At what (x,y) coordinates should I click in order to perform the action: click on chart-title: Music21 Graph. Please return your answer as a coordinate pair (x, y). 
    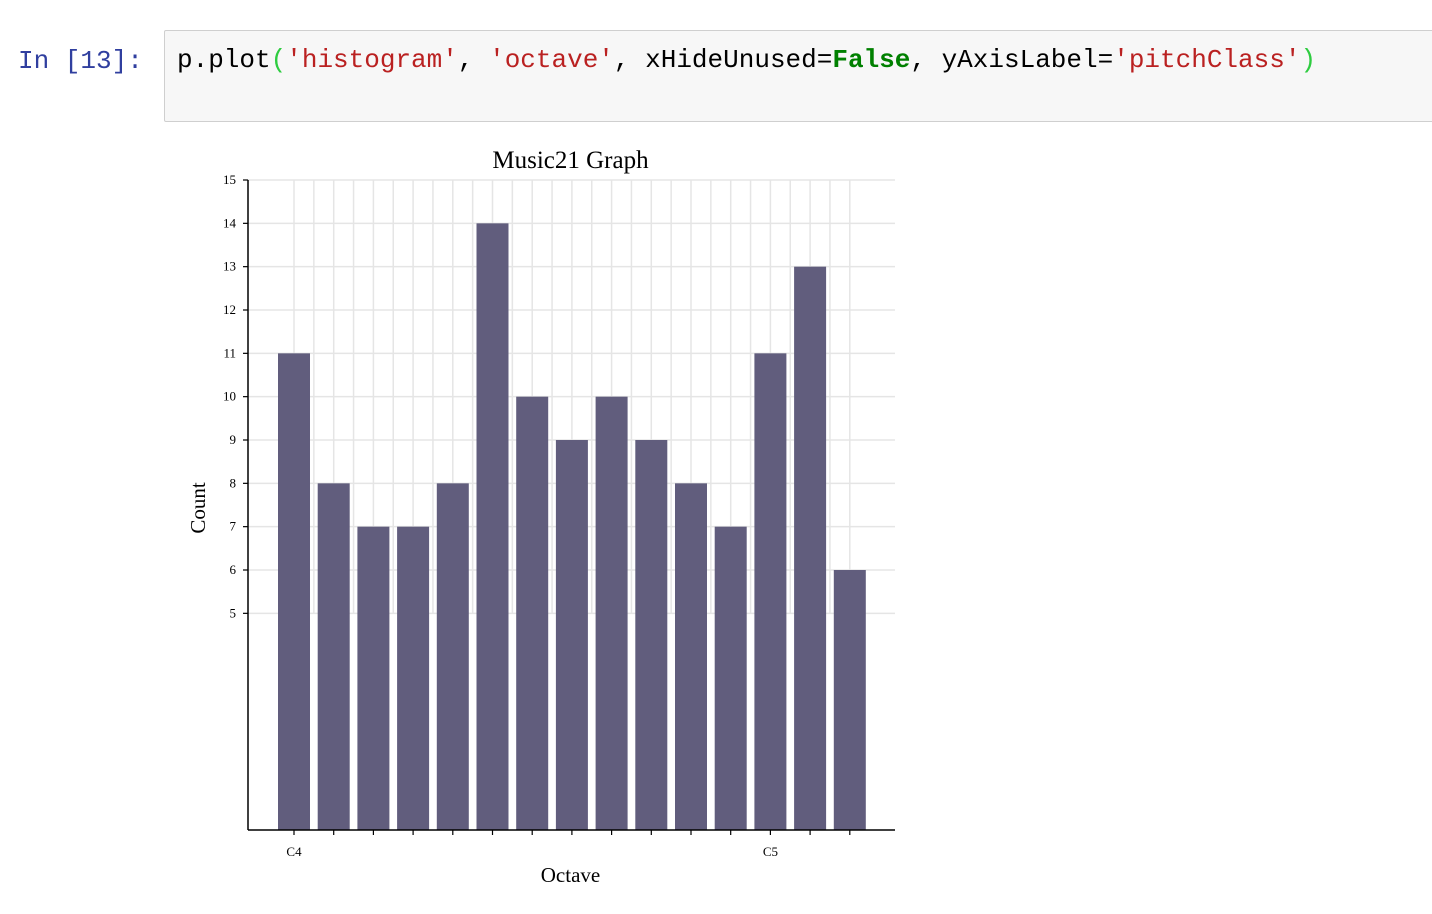
    Looking at the image, I should click on (570, 160).